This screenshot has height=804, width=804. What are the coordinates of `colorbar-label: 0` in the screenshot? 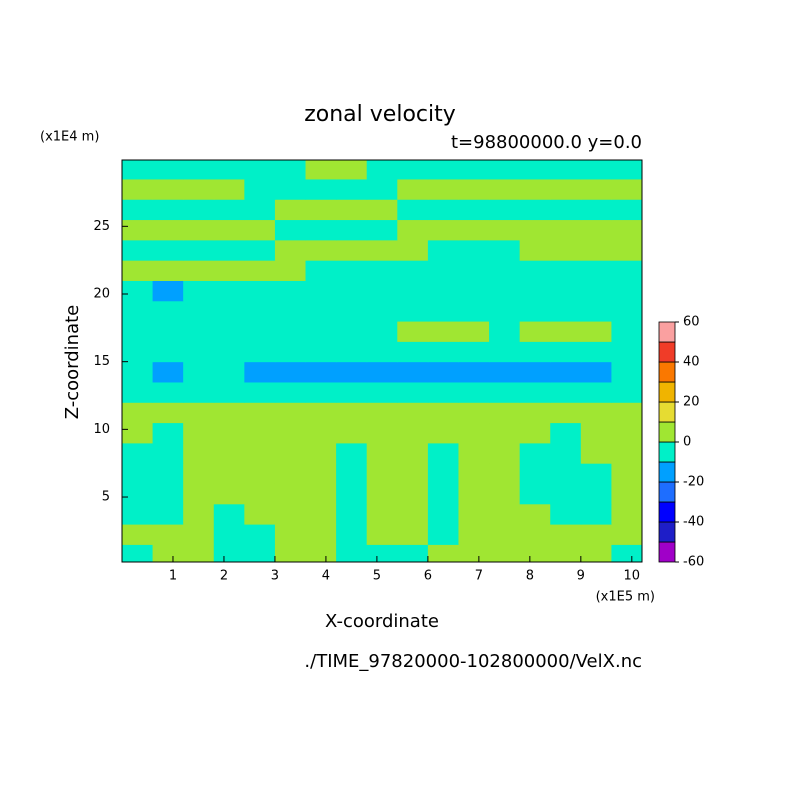 It's located at (687, 442).